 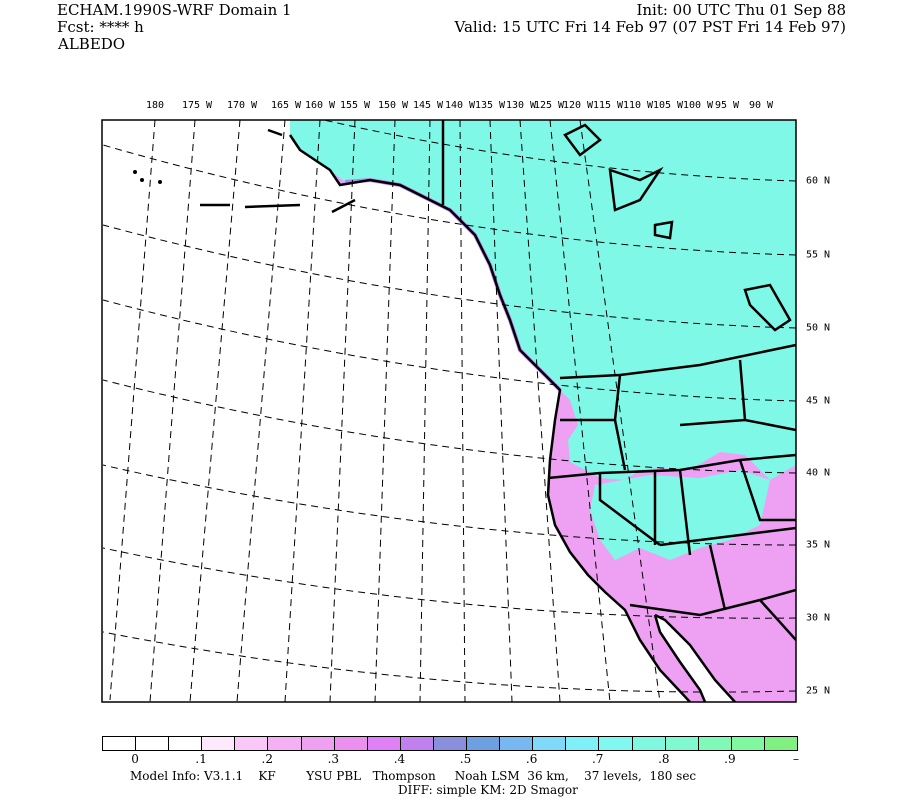 I want to click on latitude-label: 40 N, so click(x=818, y=473).